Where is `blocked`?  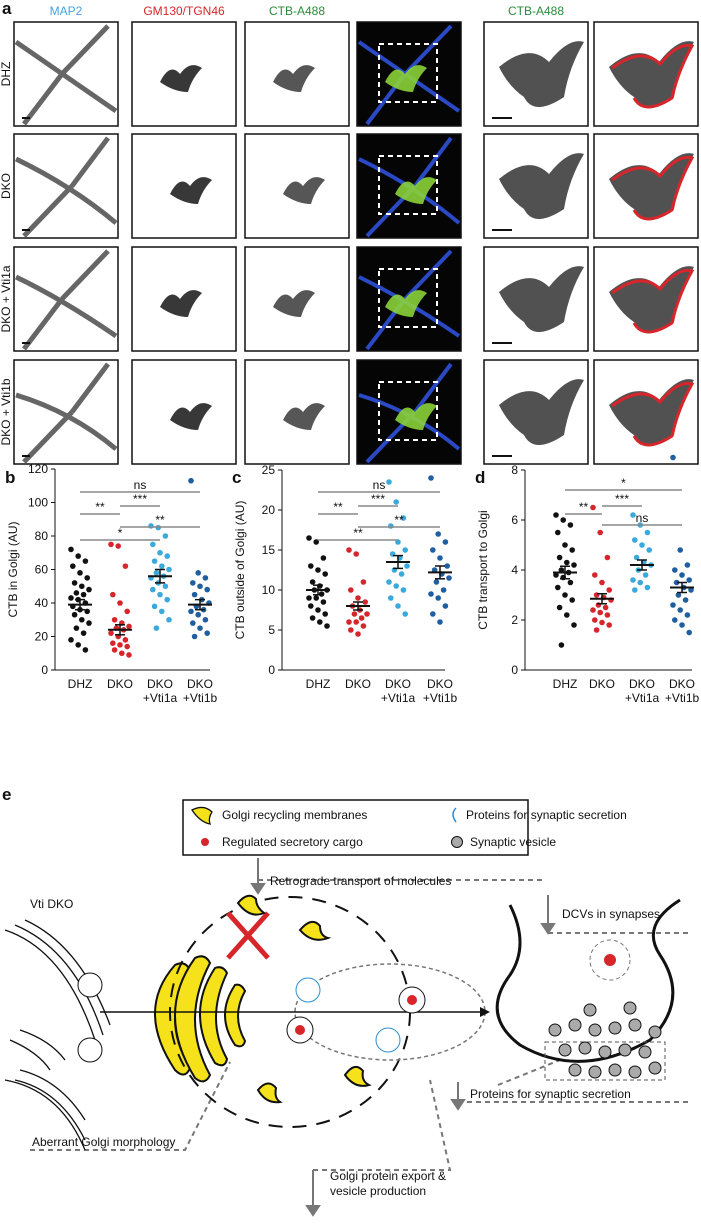 blocked is located at coordinates (248, 935).